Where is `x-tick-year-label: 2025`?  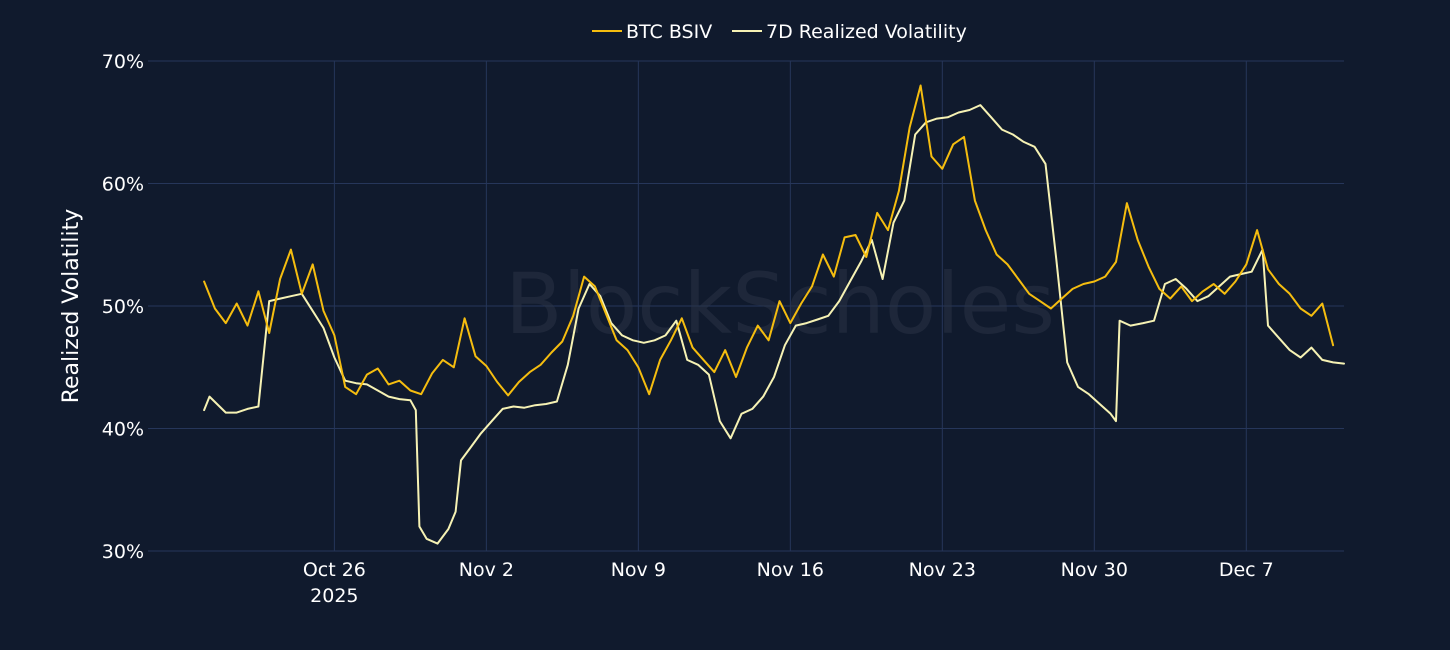
x-tick-year-label: 2025 is located at coordinates (334, 596).